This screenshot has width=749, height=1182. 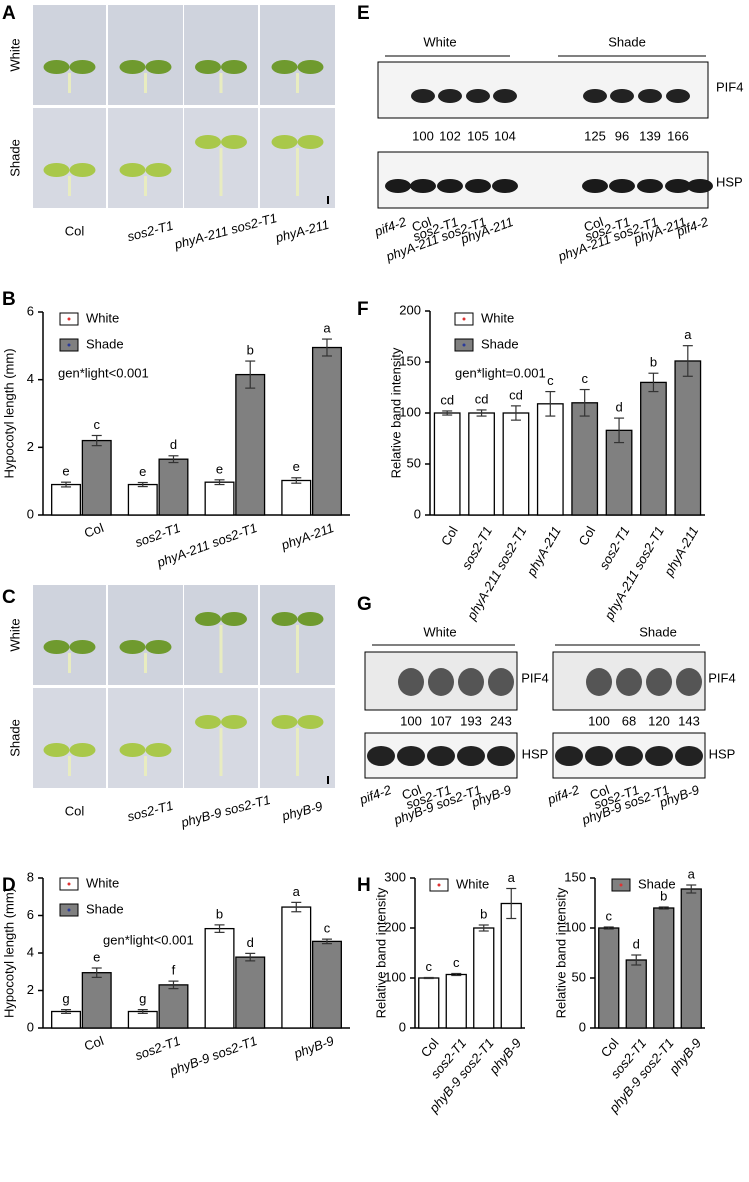 I want to click on significance-letter: a, so click(x=688, y=334).